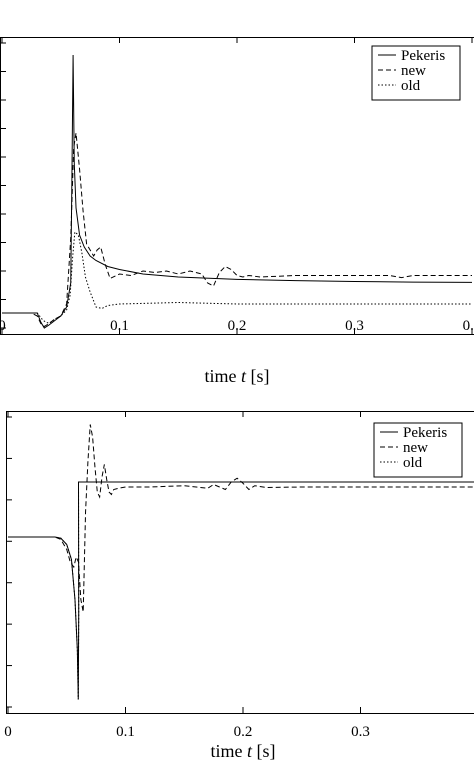  I want to click on x-tick-label: 0.4, so click(468, 326).